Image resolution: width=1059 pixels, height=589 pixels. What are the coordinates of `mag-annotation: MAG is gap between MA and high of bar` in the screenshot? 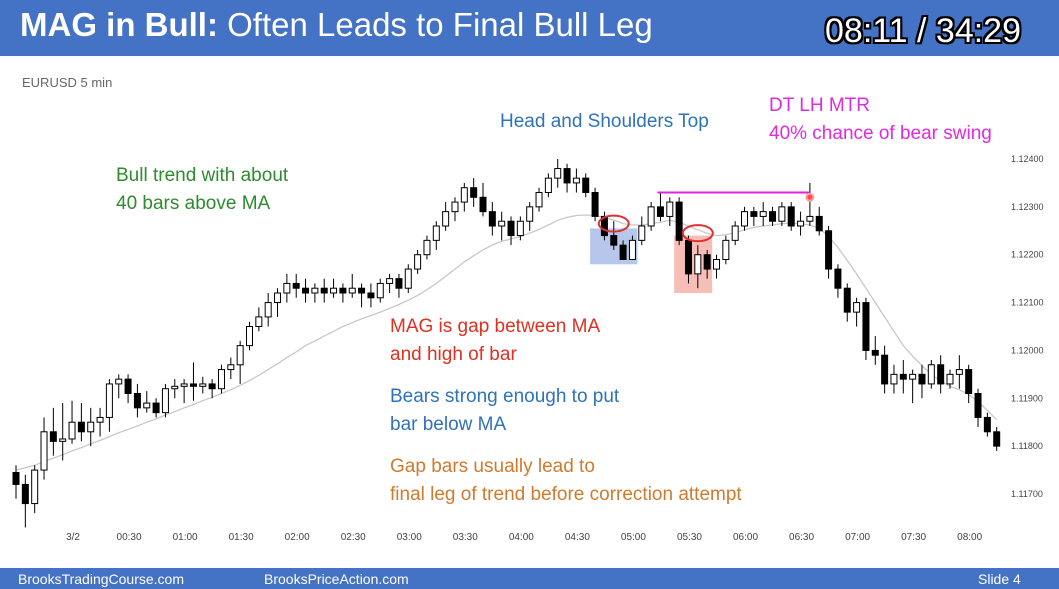 It's located at (495, 341).